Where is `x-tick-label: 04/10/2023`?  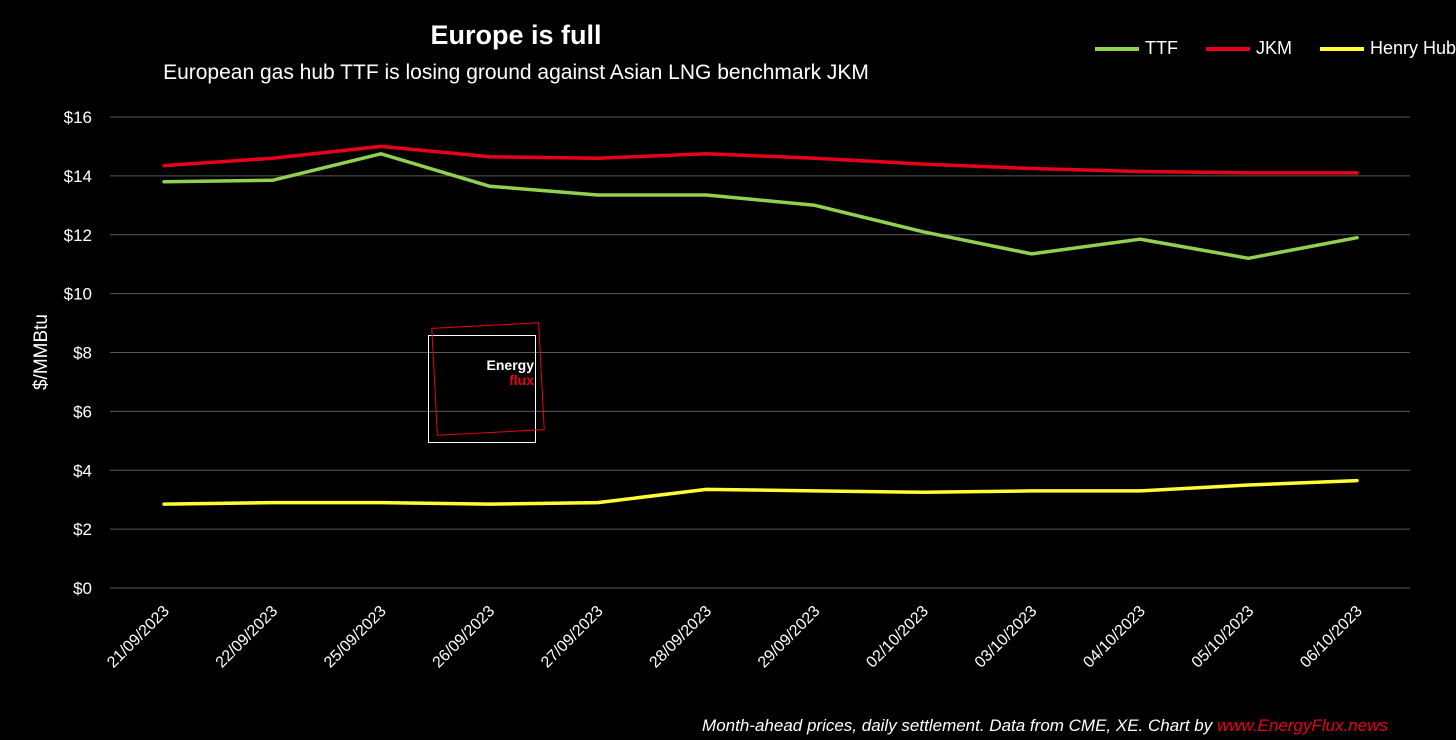
x-tick-label: 04/10/2023 is located at coordinates (1114, 637).